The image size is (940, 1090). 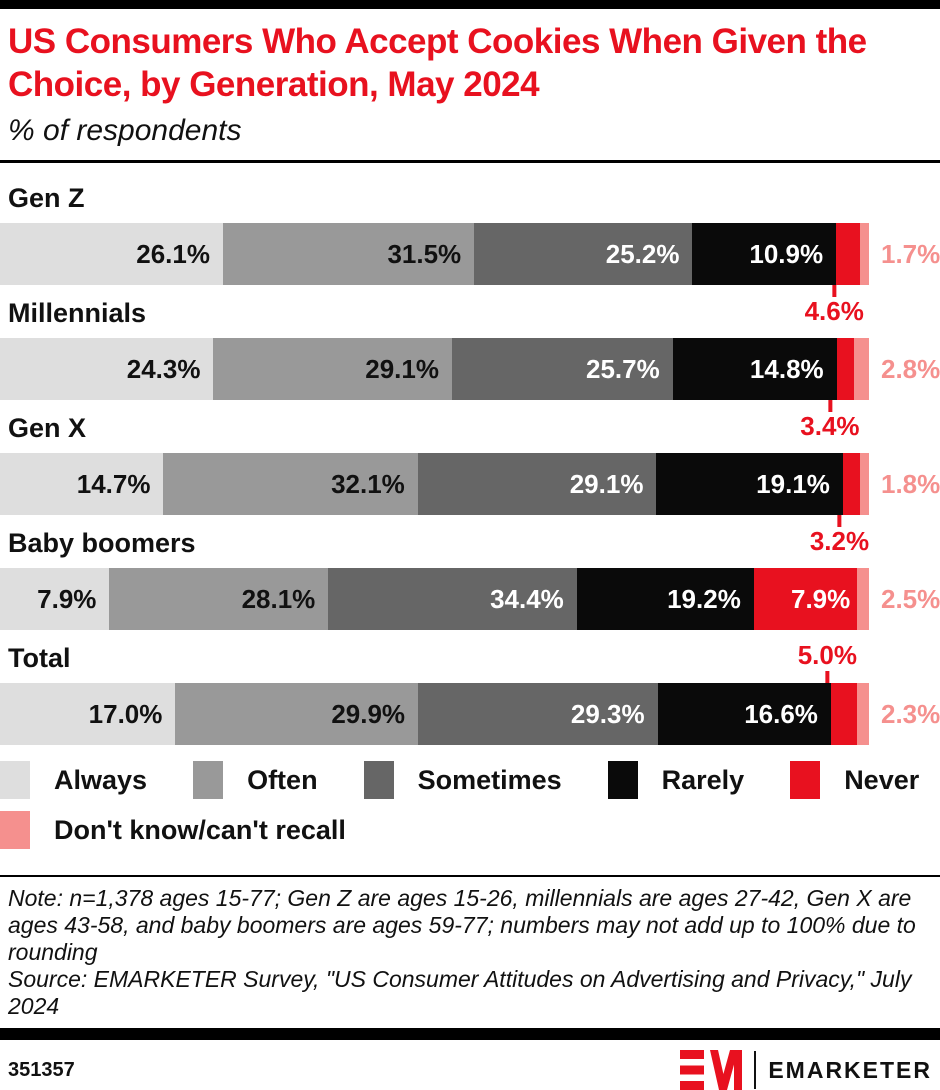 I want to click on legend-label: Never, so click(x=882, y=779).